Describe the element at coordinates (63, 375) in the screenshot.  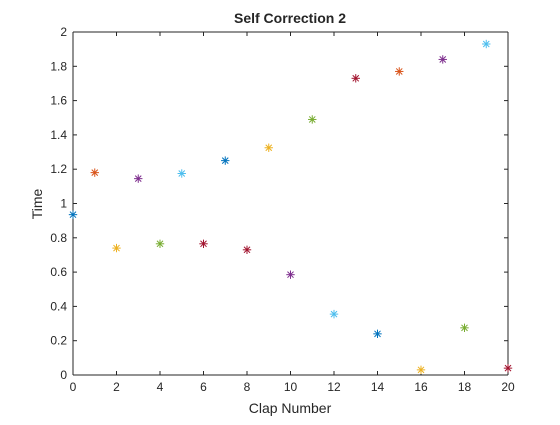
I see `y-tick-label: 0` at that location.